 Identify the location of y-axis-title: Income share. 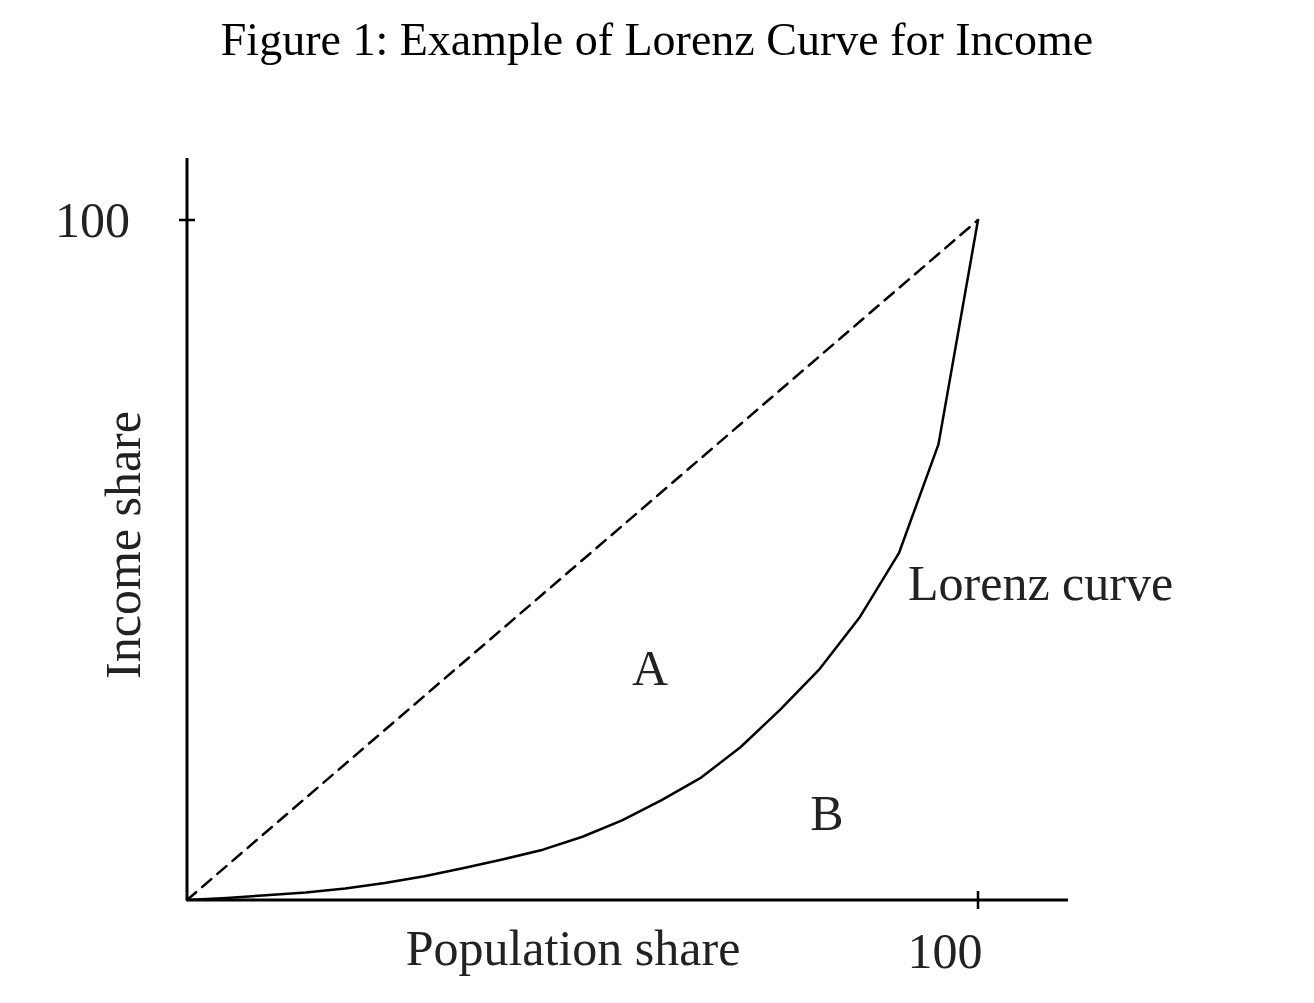
(123, 545).